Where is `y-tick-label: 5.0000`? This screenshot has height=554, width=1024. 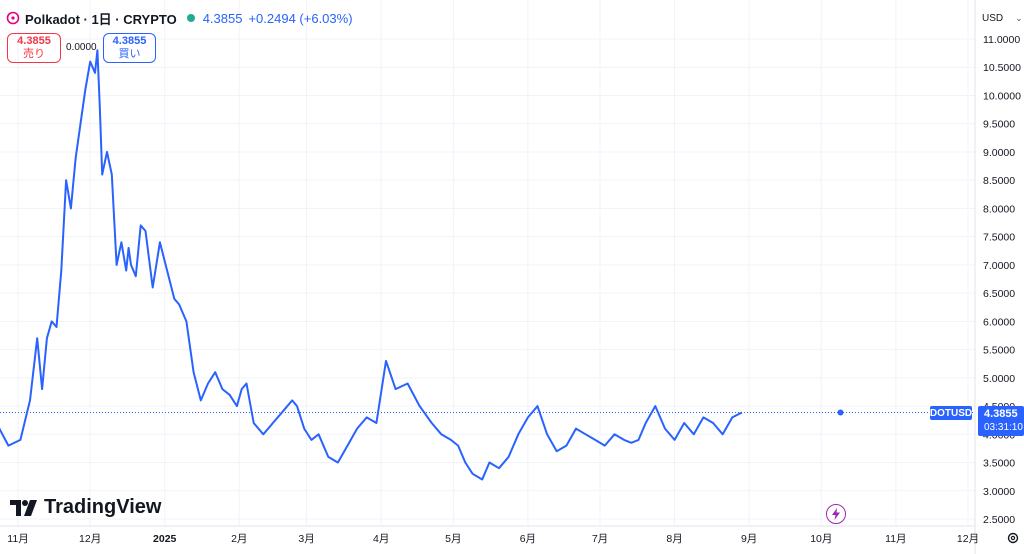 y-tick-label: 5.0000 is located at coordinates (999, 379).